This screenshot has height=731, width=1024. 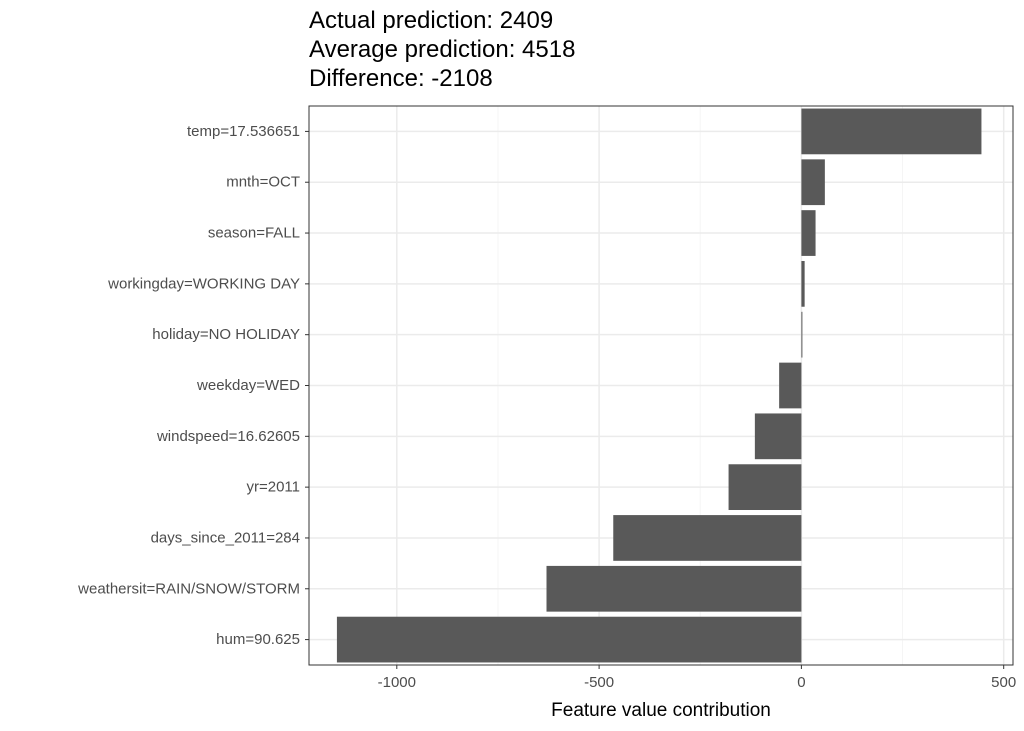 What do you see at coordinates (661, 710) in the screenshot?
I see `x-axis-title: Feature value contribution` at bounding box center [661, 710].